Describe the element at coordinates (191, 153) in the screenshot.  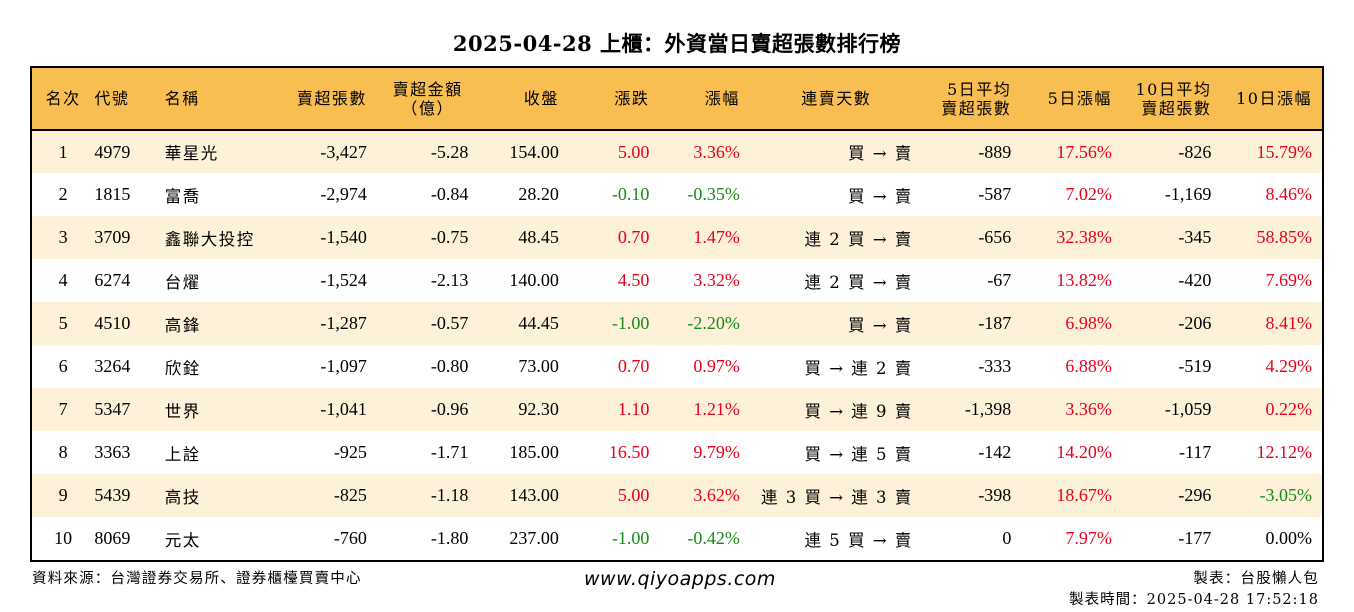
I see `cell-name: 華星光` at that location.